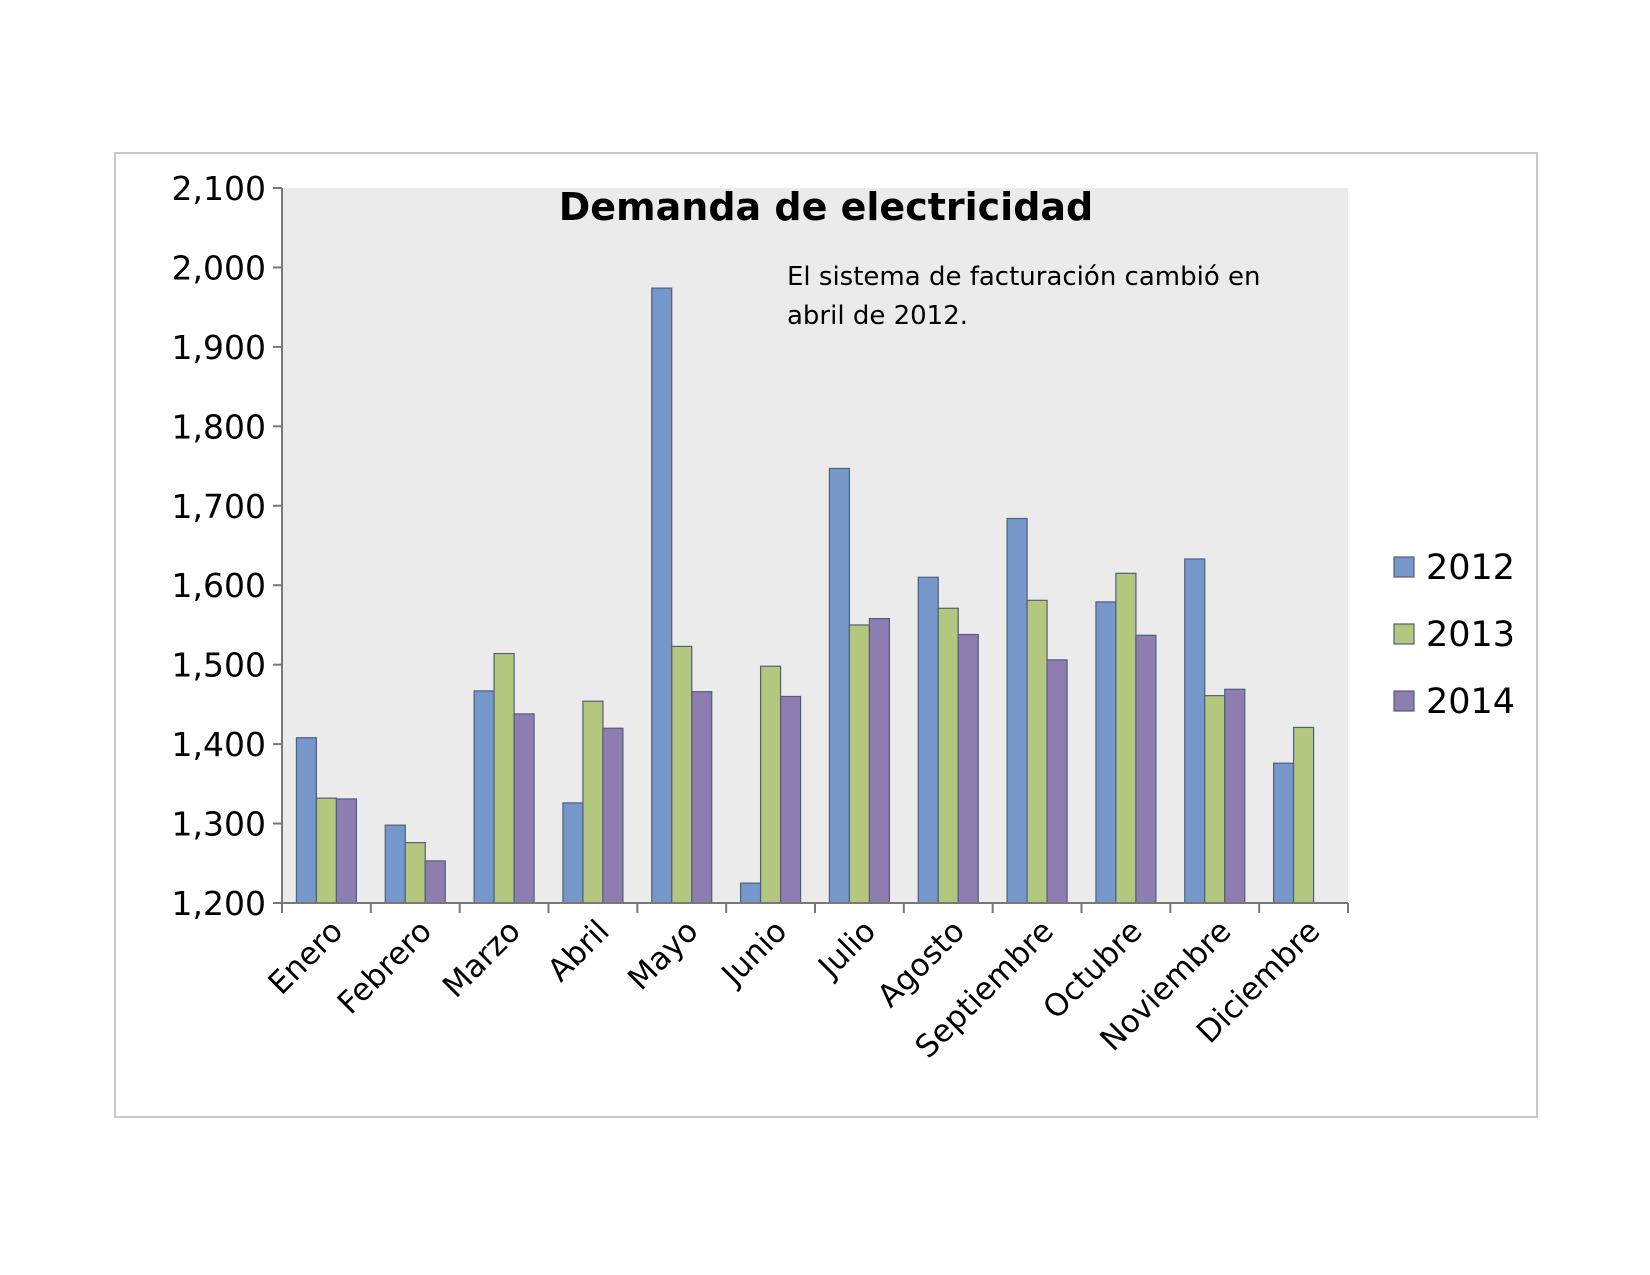 Image resolution: width=1650 pixels, height=1275 pixels. What do you see at coordinates (395, 864) in the screenshot?
I see `bar-2012-febrero` at bounding box center [395, 864].